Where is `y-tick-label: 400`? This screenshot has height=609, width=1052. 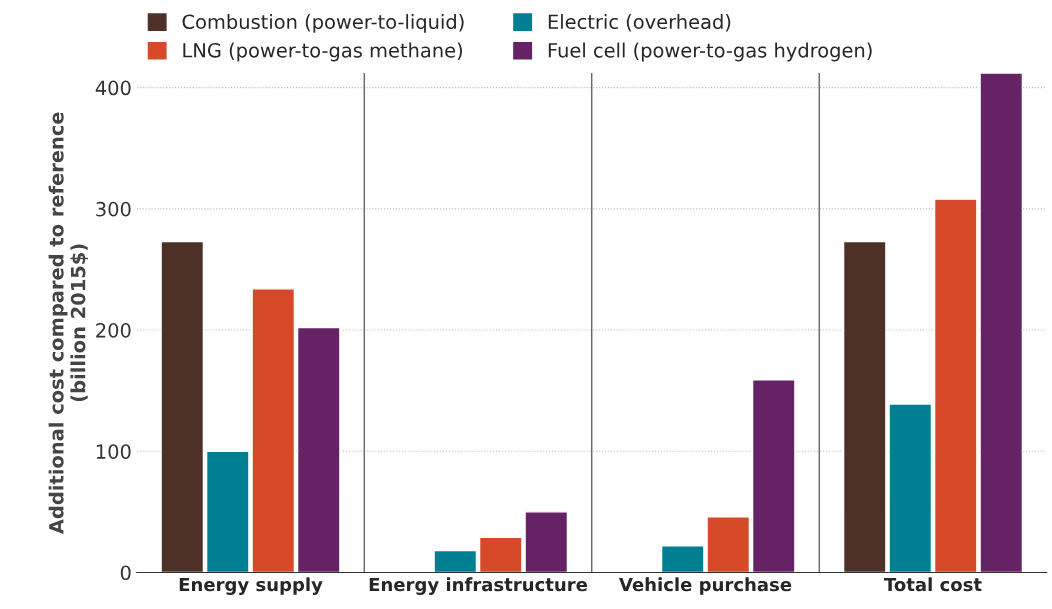 y-tick-label: 400 is located at coordinates (113, 88).